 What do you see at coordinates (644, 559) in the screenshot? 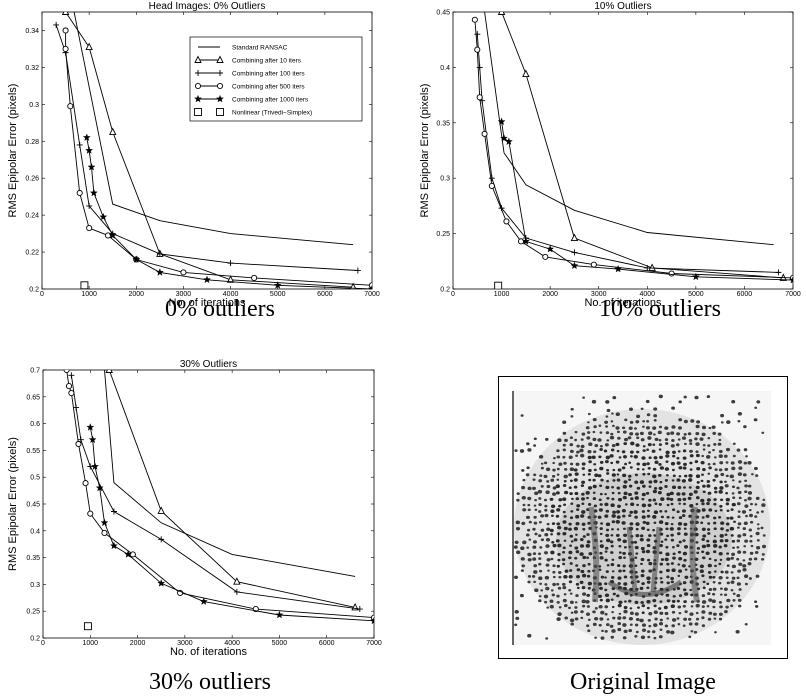
I see `face-feature-nose` at bounding box center [644, 559].